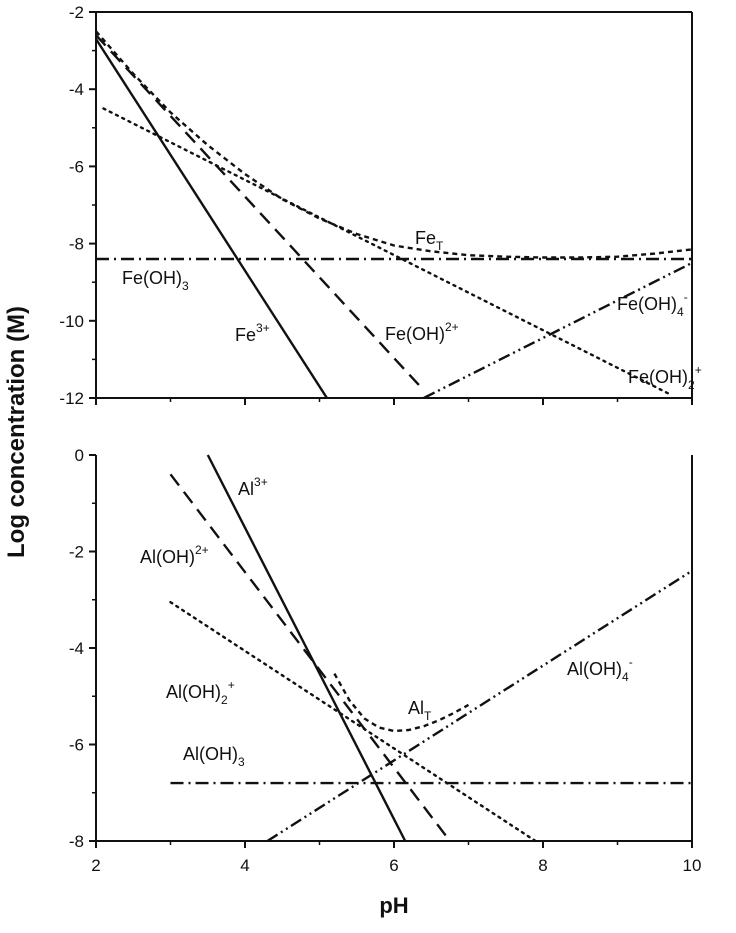  I want to click on series-label-aloh2plus: Al(OH)2+, so click(200, 692).